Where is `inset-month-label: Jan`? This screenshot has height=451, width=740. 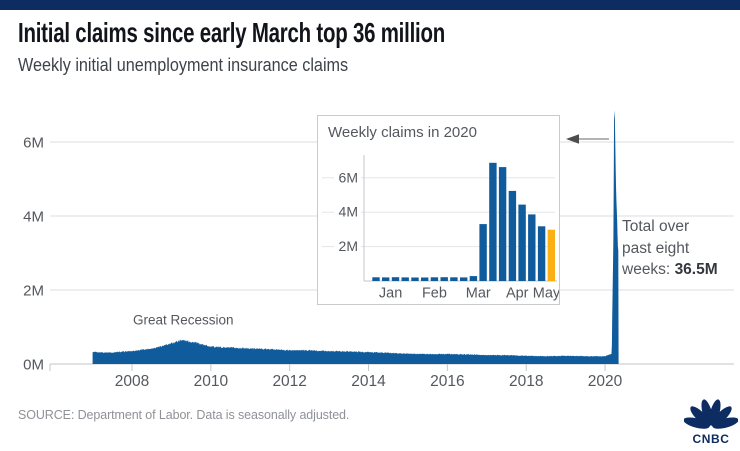
inset-month-label: Jan is located at coordinates (390, 294).